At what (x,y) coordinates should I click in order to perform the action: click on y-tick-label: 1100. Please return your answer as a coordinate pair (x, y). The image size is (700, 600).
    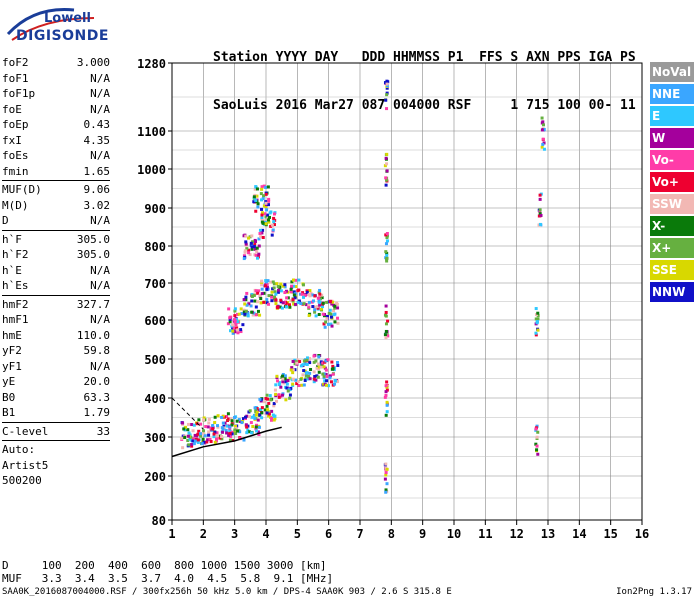
    Looking at the image, I should click on (151, 132).